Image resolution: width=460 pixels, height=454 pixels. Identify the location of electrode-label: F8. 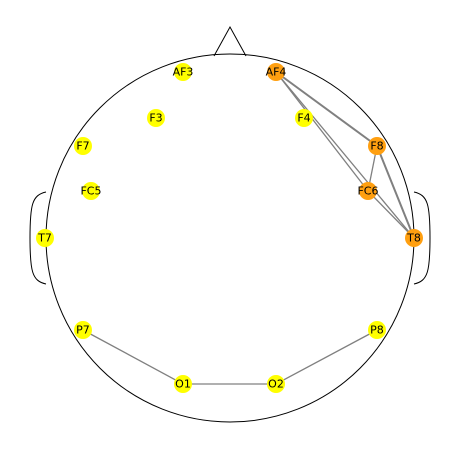
(376, 146).